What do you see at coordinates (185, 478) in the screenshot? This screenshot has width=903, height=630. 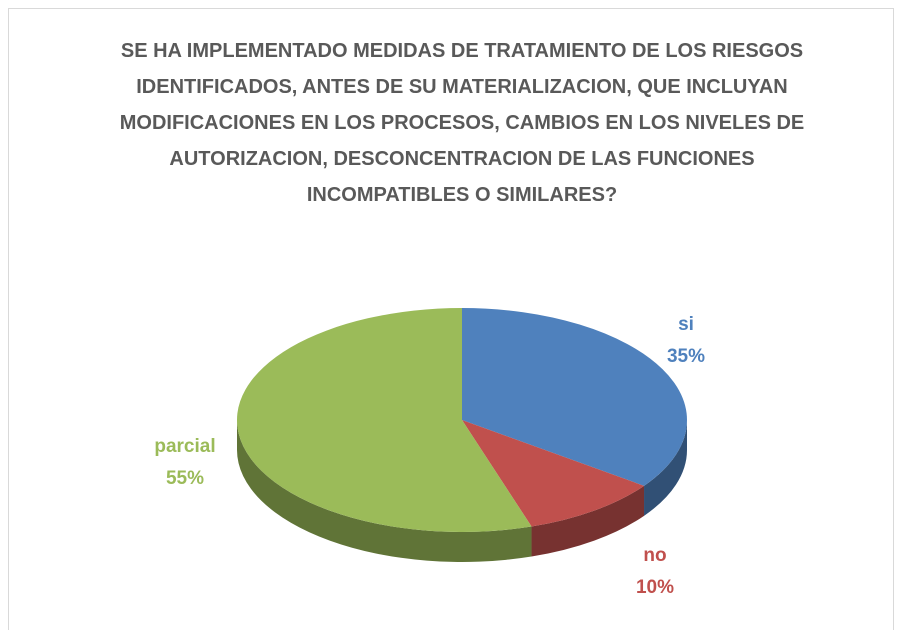 I see `data-label-value: 55%` at bounding box center [185, 478].